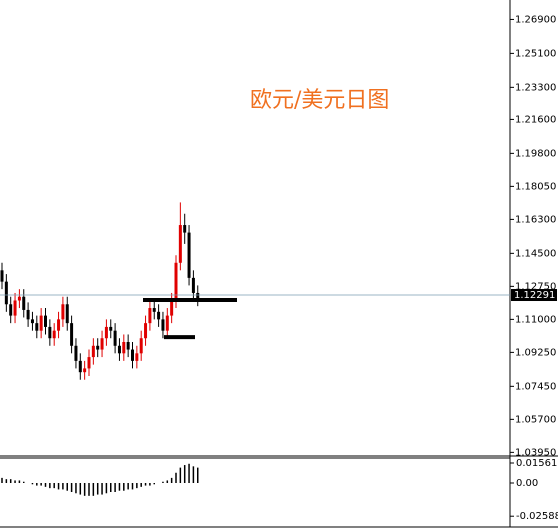 This screenshot has height=532, width=558. Describe the element at coordinates (535, 386) in the screenshot. I see `y-tick-label: 1.07450` at that location.